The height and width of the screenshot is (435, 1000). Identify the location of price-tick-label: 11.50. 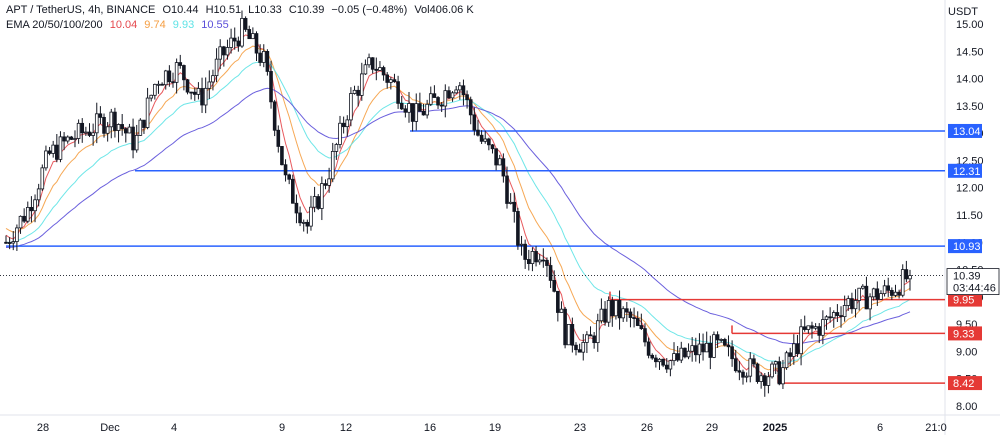
(969, 216).